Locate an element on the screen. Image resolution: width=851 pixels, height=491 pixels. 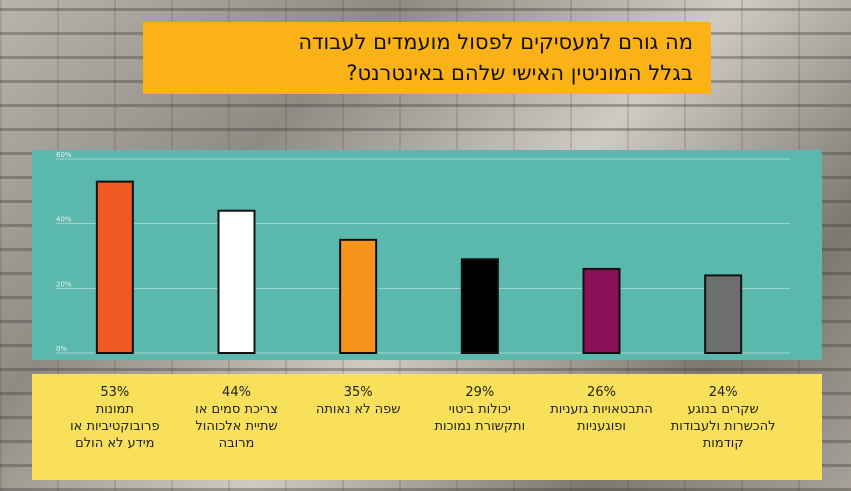
data-label: 53% is located at coordinates (115, 392).